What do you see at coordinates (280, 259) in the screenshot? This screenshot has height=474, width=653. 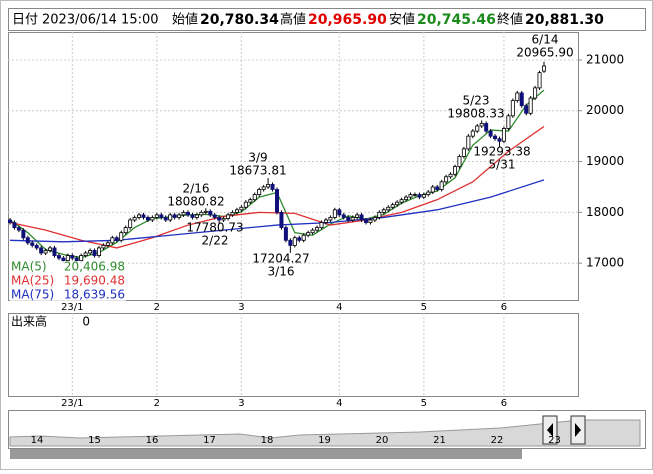 I see `annotation-price: 17204.27` at bounding box center [280, 259].